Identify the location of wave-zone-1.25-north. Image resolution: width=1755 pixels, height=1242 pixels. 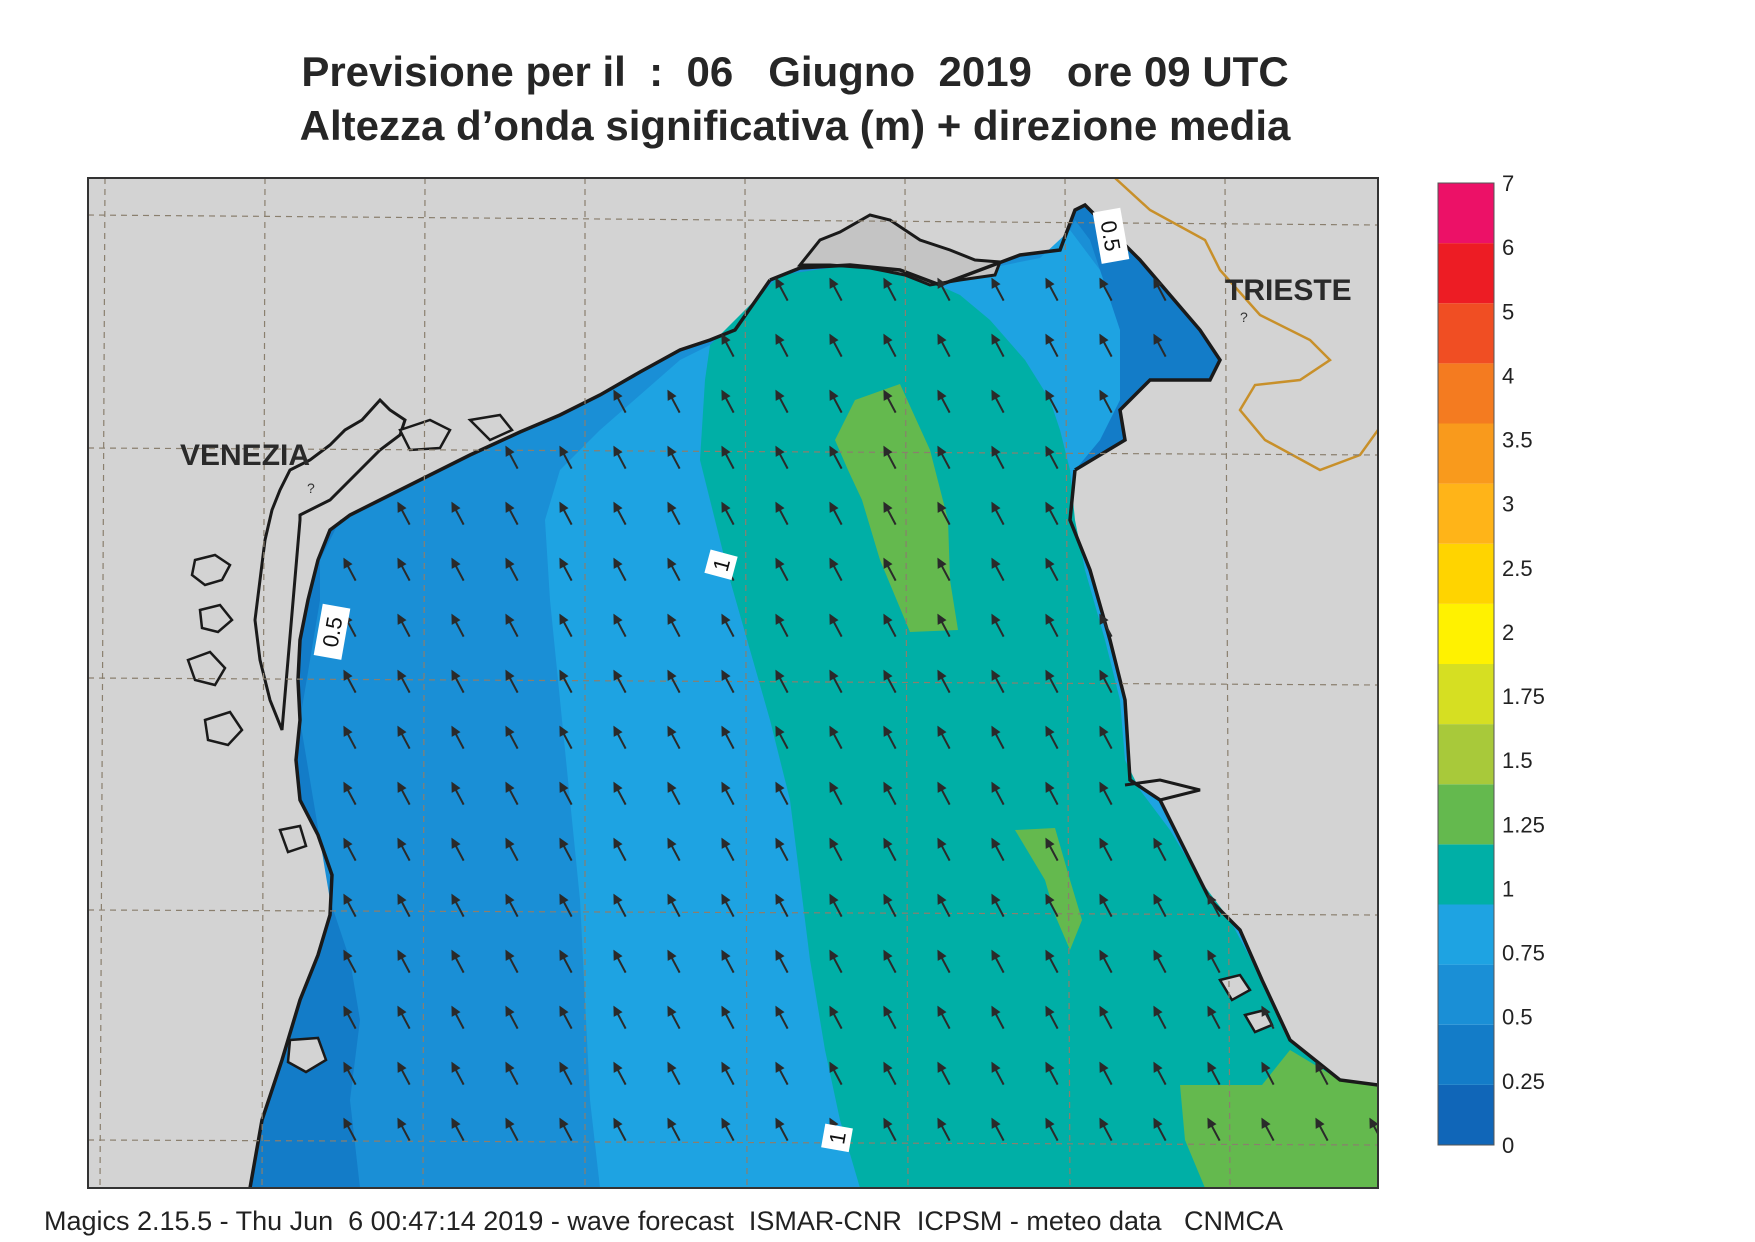
(896, 508).